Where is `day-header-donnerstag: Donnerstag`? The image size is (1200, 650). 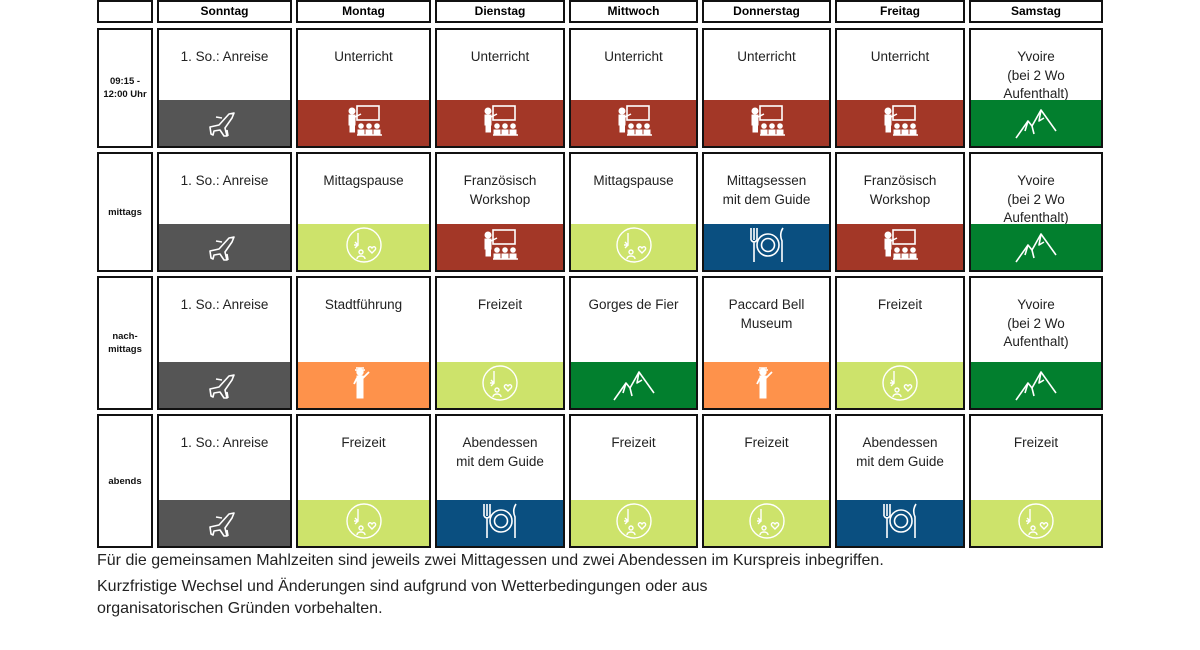
day-header-donnerstag: Donnerstag is located at coordinates (766, 11).